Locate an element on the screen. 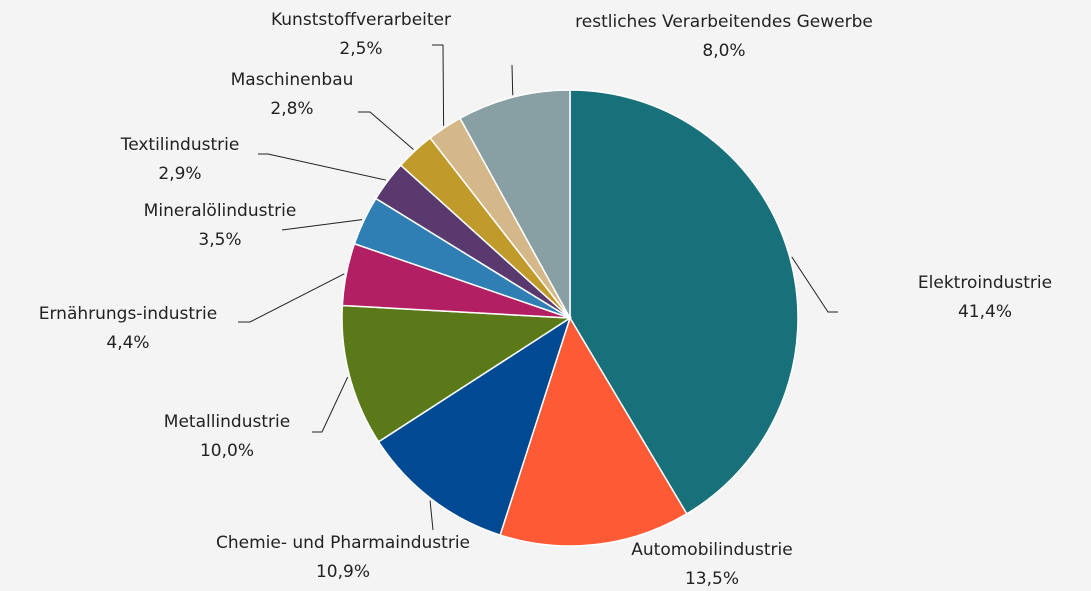  slice-label: Ernährungs-industrie is located at coordinates (128, 314).